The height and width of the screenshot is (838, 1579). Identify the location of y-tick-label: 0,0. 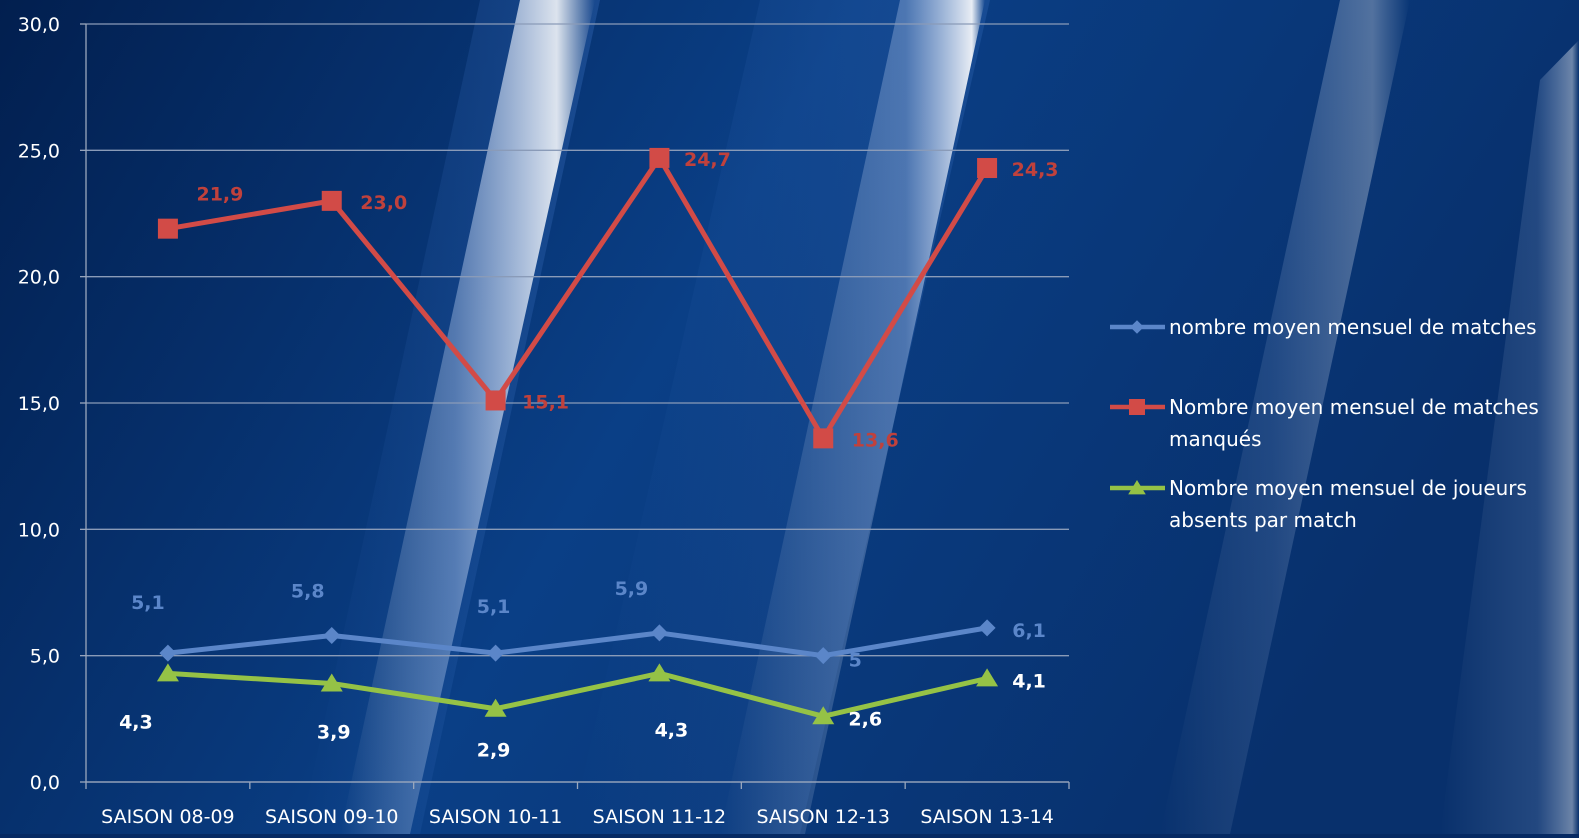
(45, 783).